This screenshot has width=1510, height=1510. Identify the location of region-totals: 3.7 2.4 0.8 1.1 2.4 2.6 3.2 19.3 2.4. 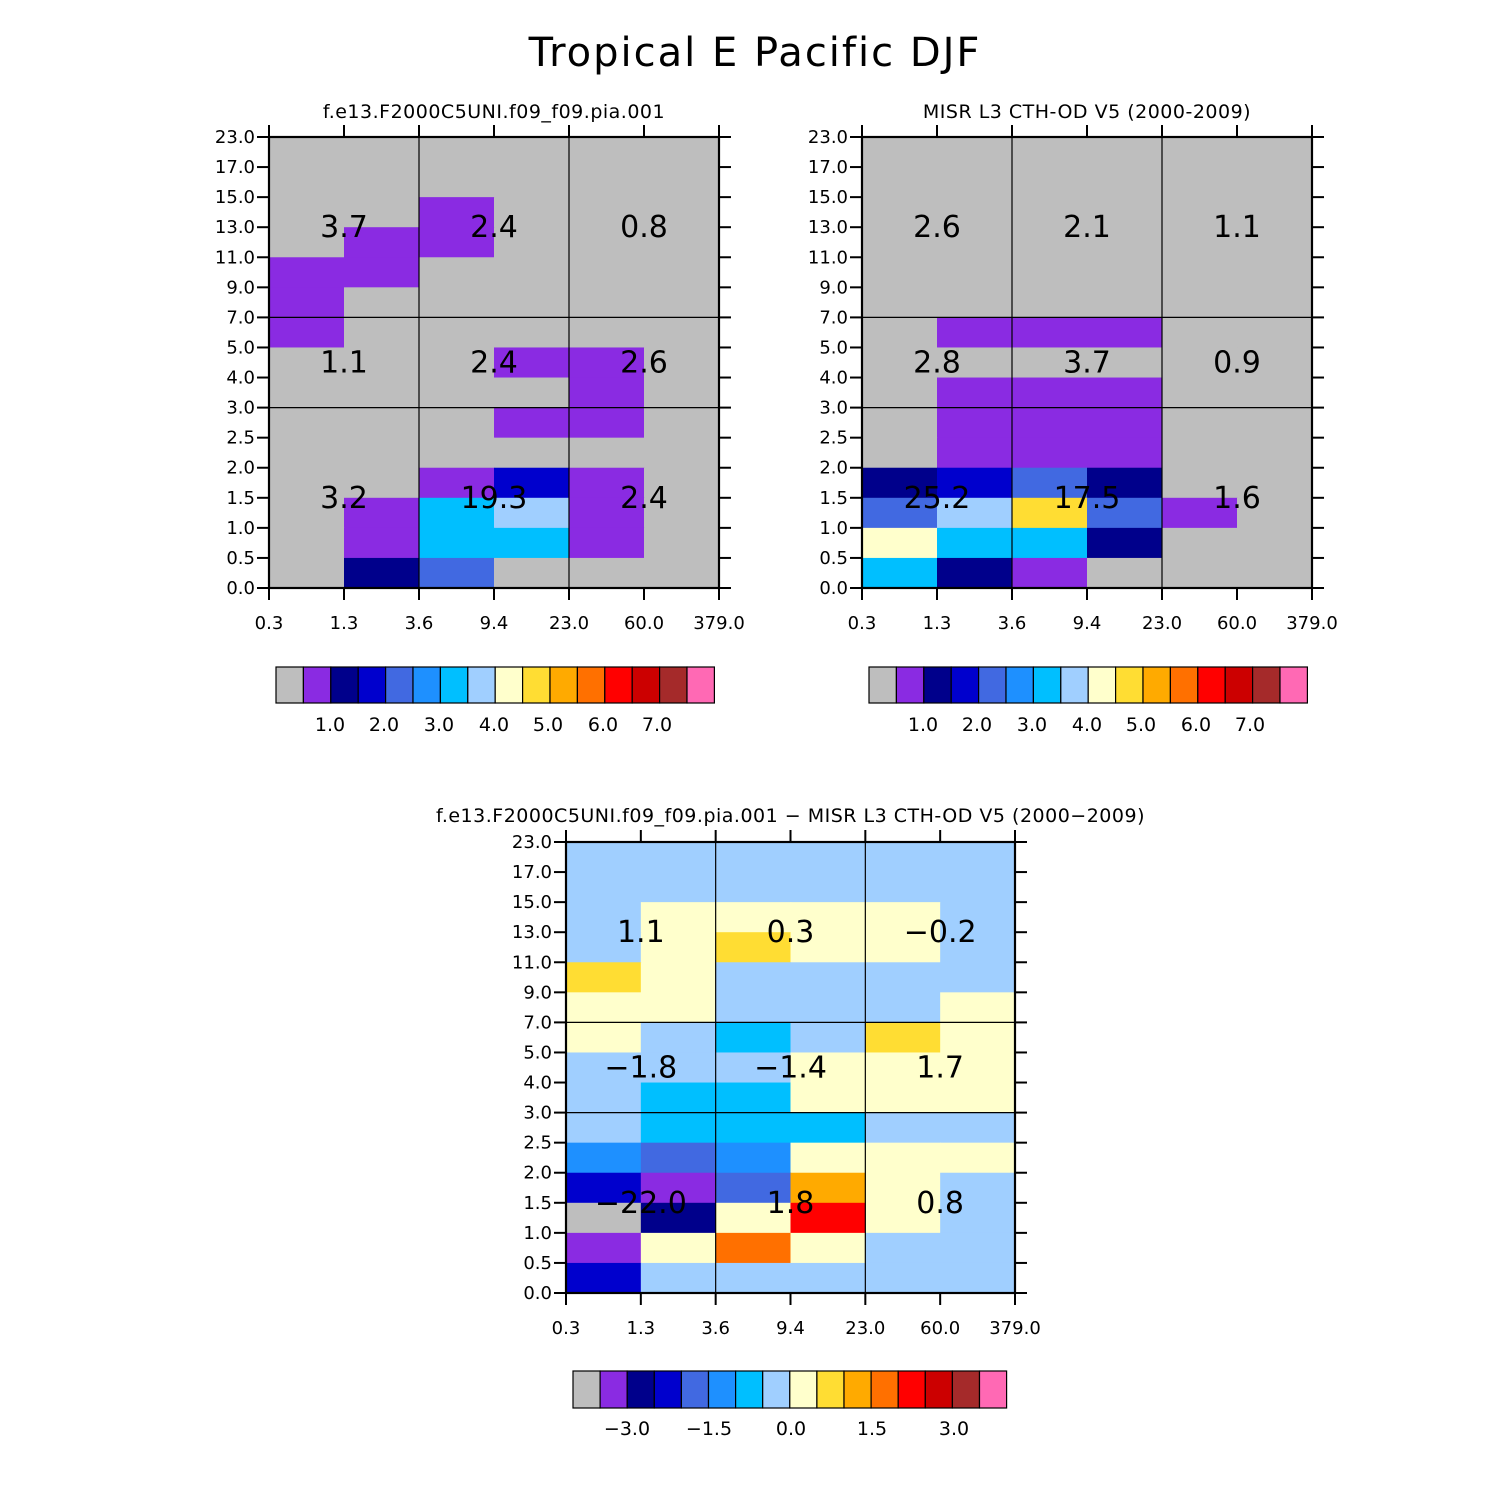
(494, 363).